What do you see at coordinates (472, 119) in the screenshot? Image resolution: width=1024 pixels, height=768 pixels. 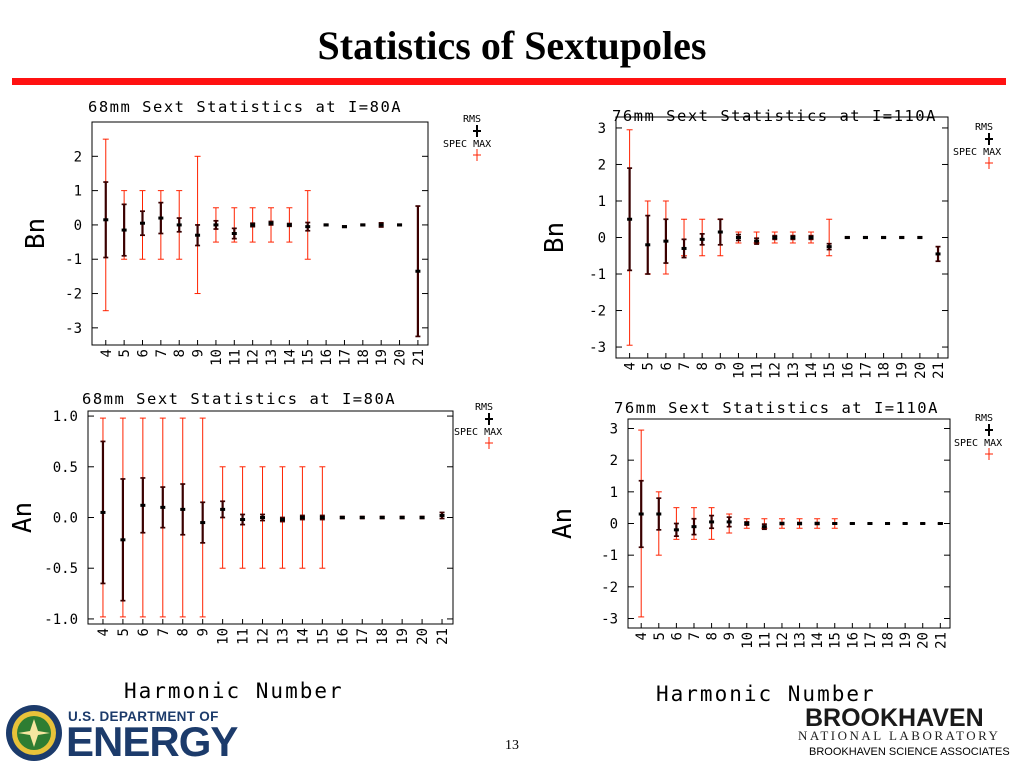 I see `legend-rms-label: RMS` at bounding box center [472, 119].